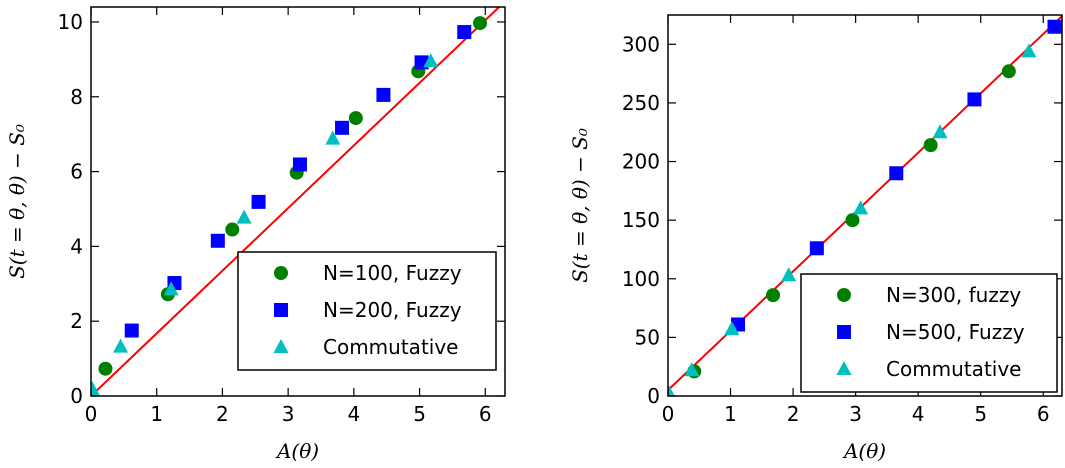  I want to click on y-tick-label: 2, so click(76, 321).